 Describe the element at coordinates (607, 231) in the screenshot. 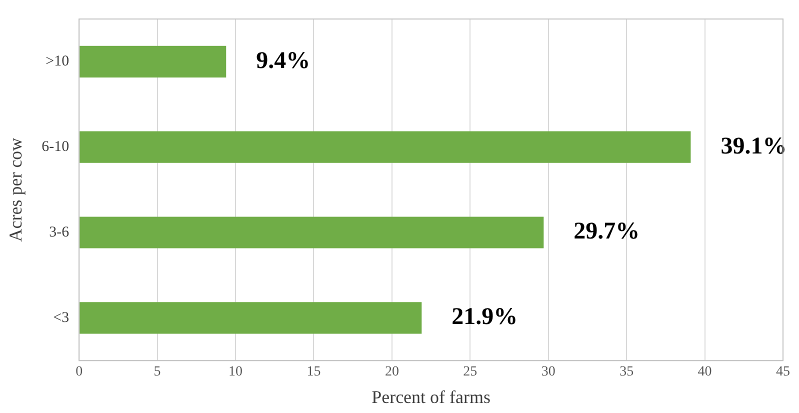

I see `data-label: 29.7%` at that location.